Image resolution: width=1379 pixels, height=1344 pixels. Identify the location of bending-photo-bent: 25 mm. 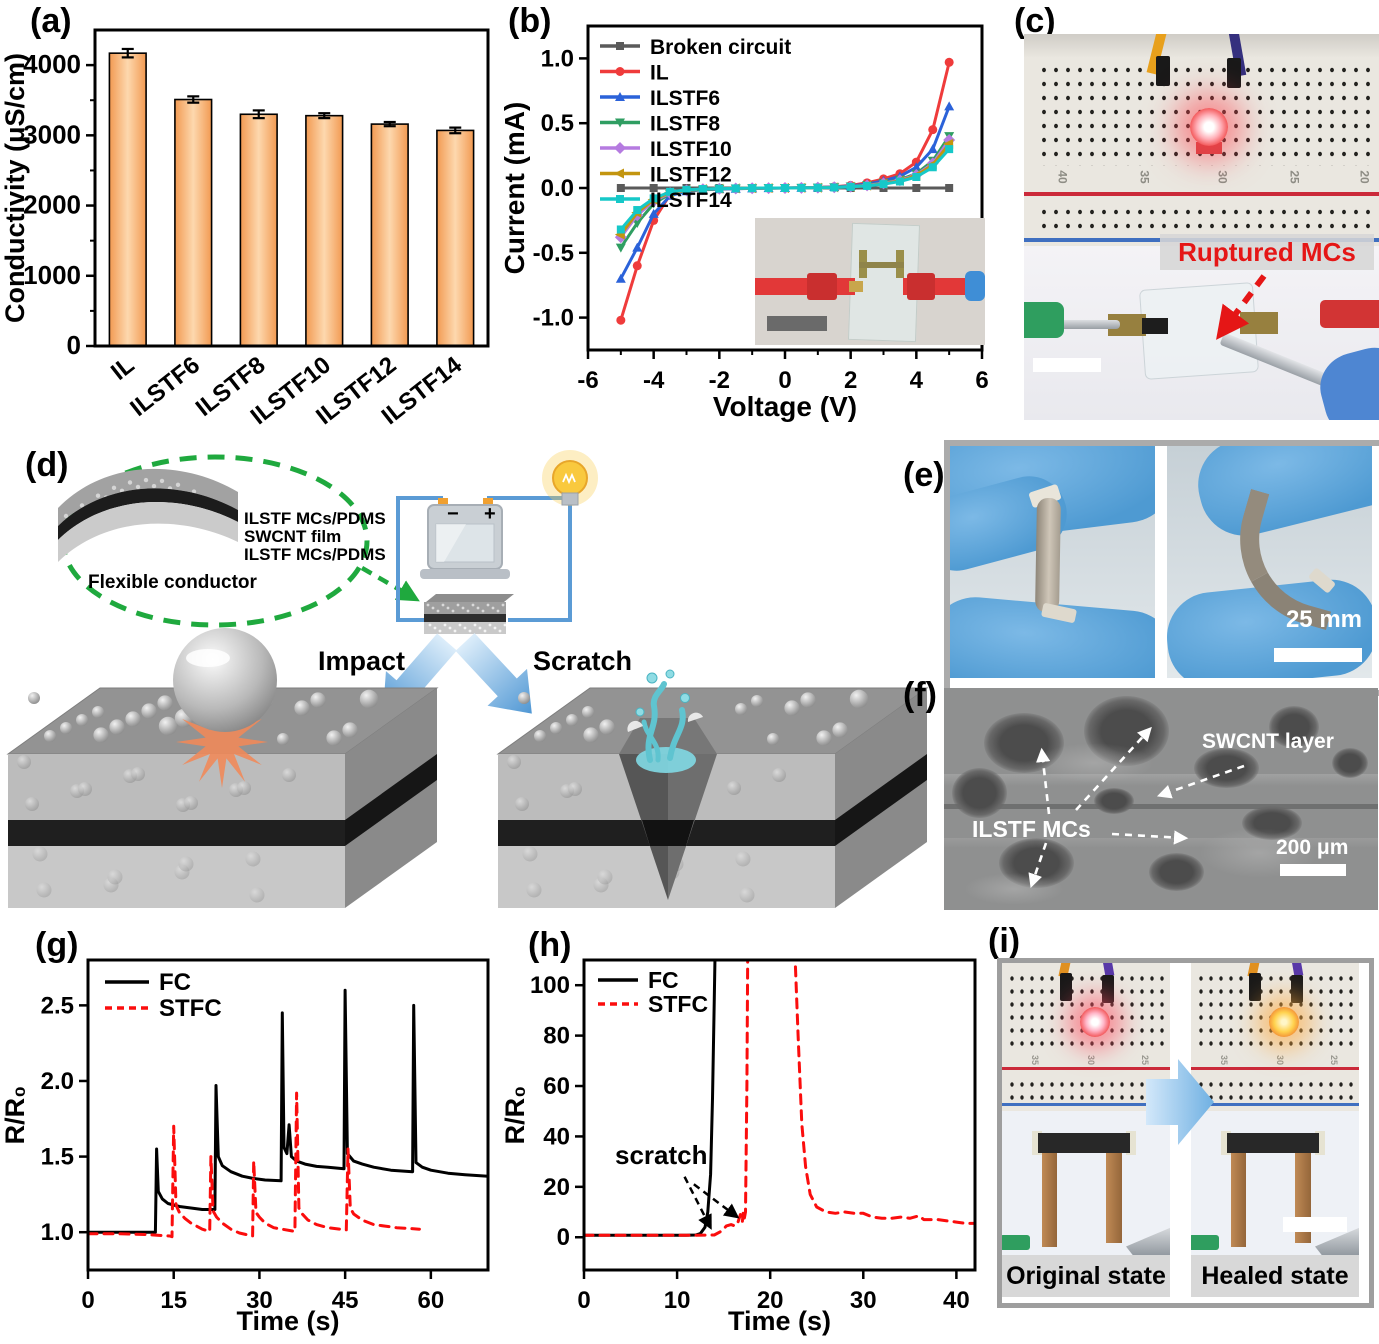
(1269, 562).